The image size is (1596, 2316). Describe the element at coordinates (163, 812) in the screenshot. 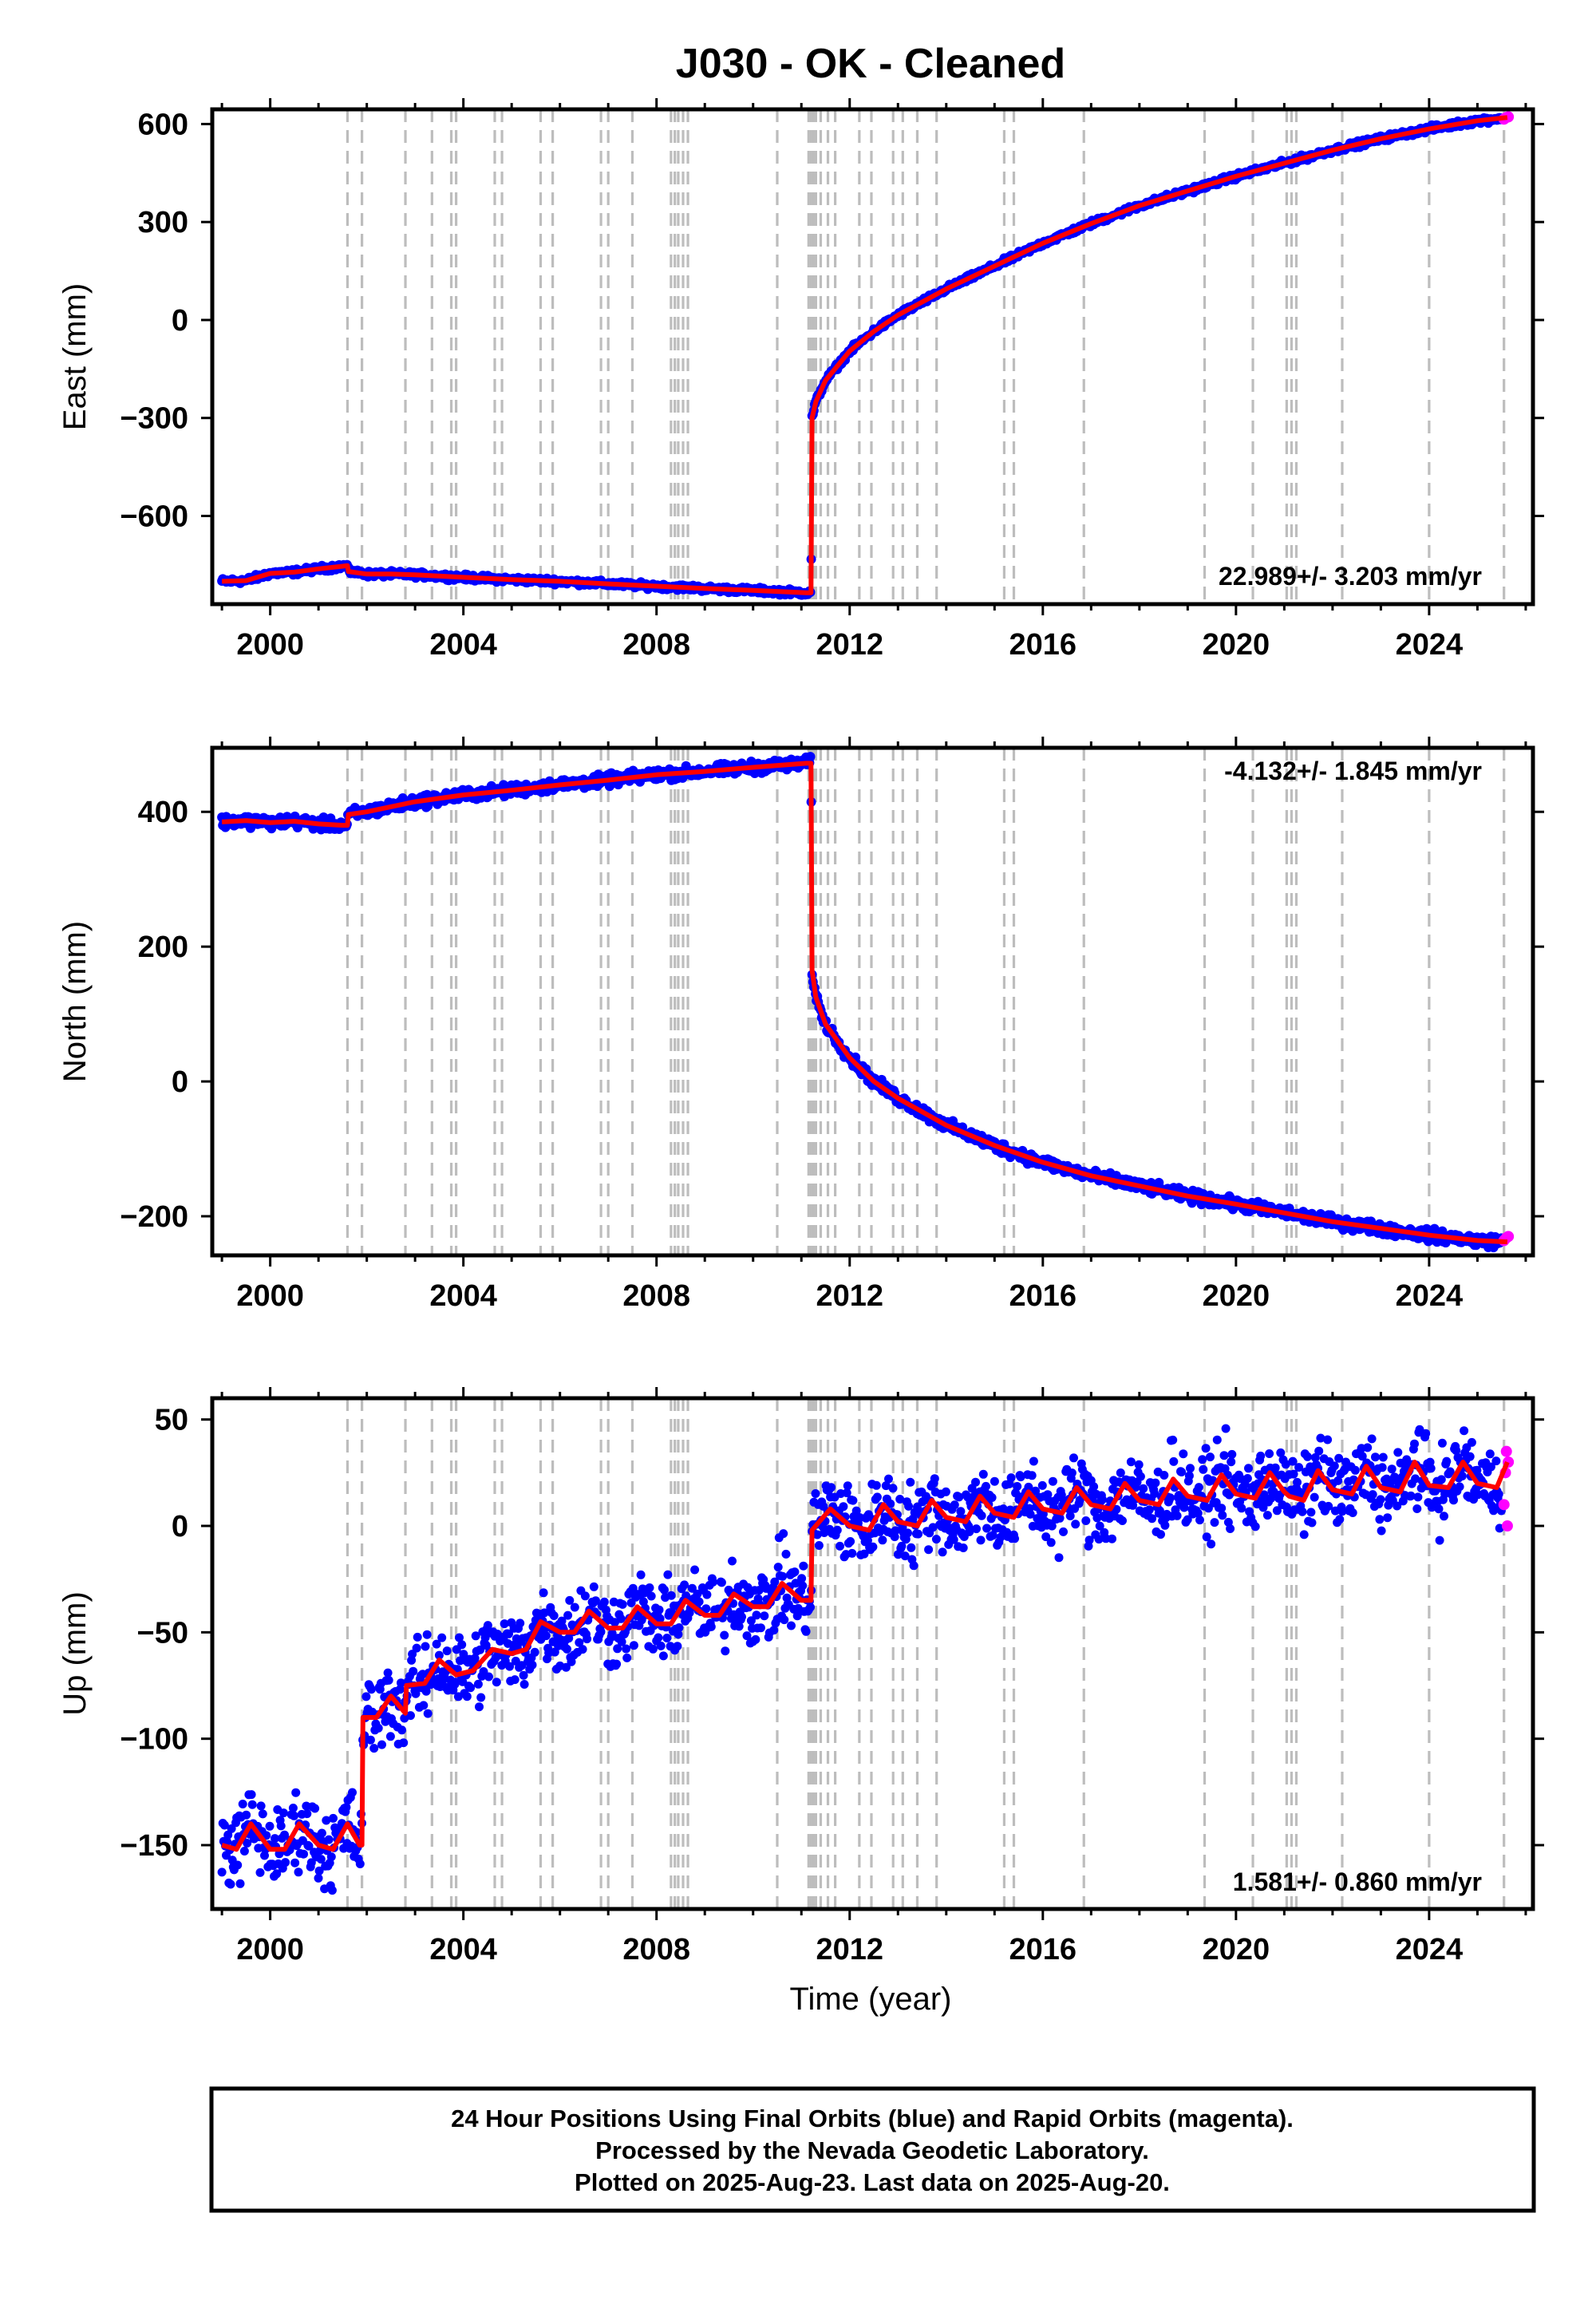

I see `y-tick-label: 400` at that location.